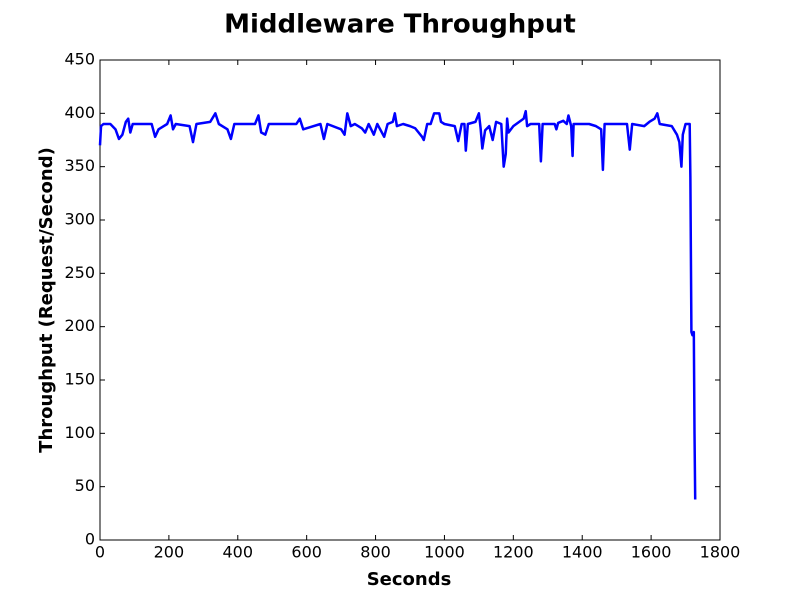  I want to click on x-tick-label: 400, so click(238, 552).